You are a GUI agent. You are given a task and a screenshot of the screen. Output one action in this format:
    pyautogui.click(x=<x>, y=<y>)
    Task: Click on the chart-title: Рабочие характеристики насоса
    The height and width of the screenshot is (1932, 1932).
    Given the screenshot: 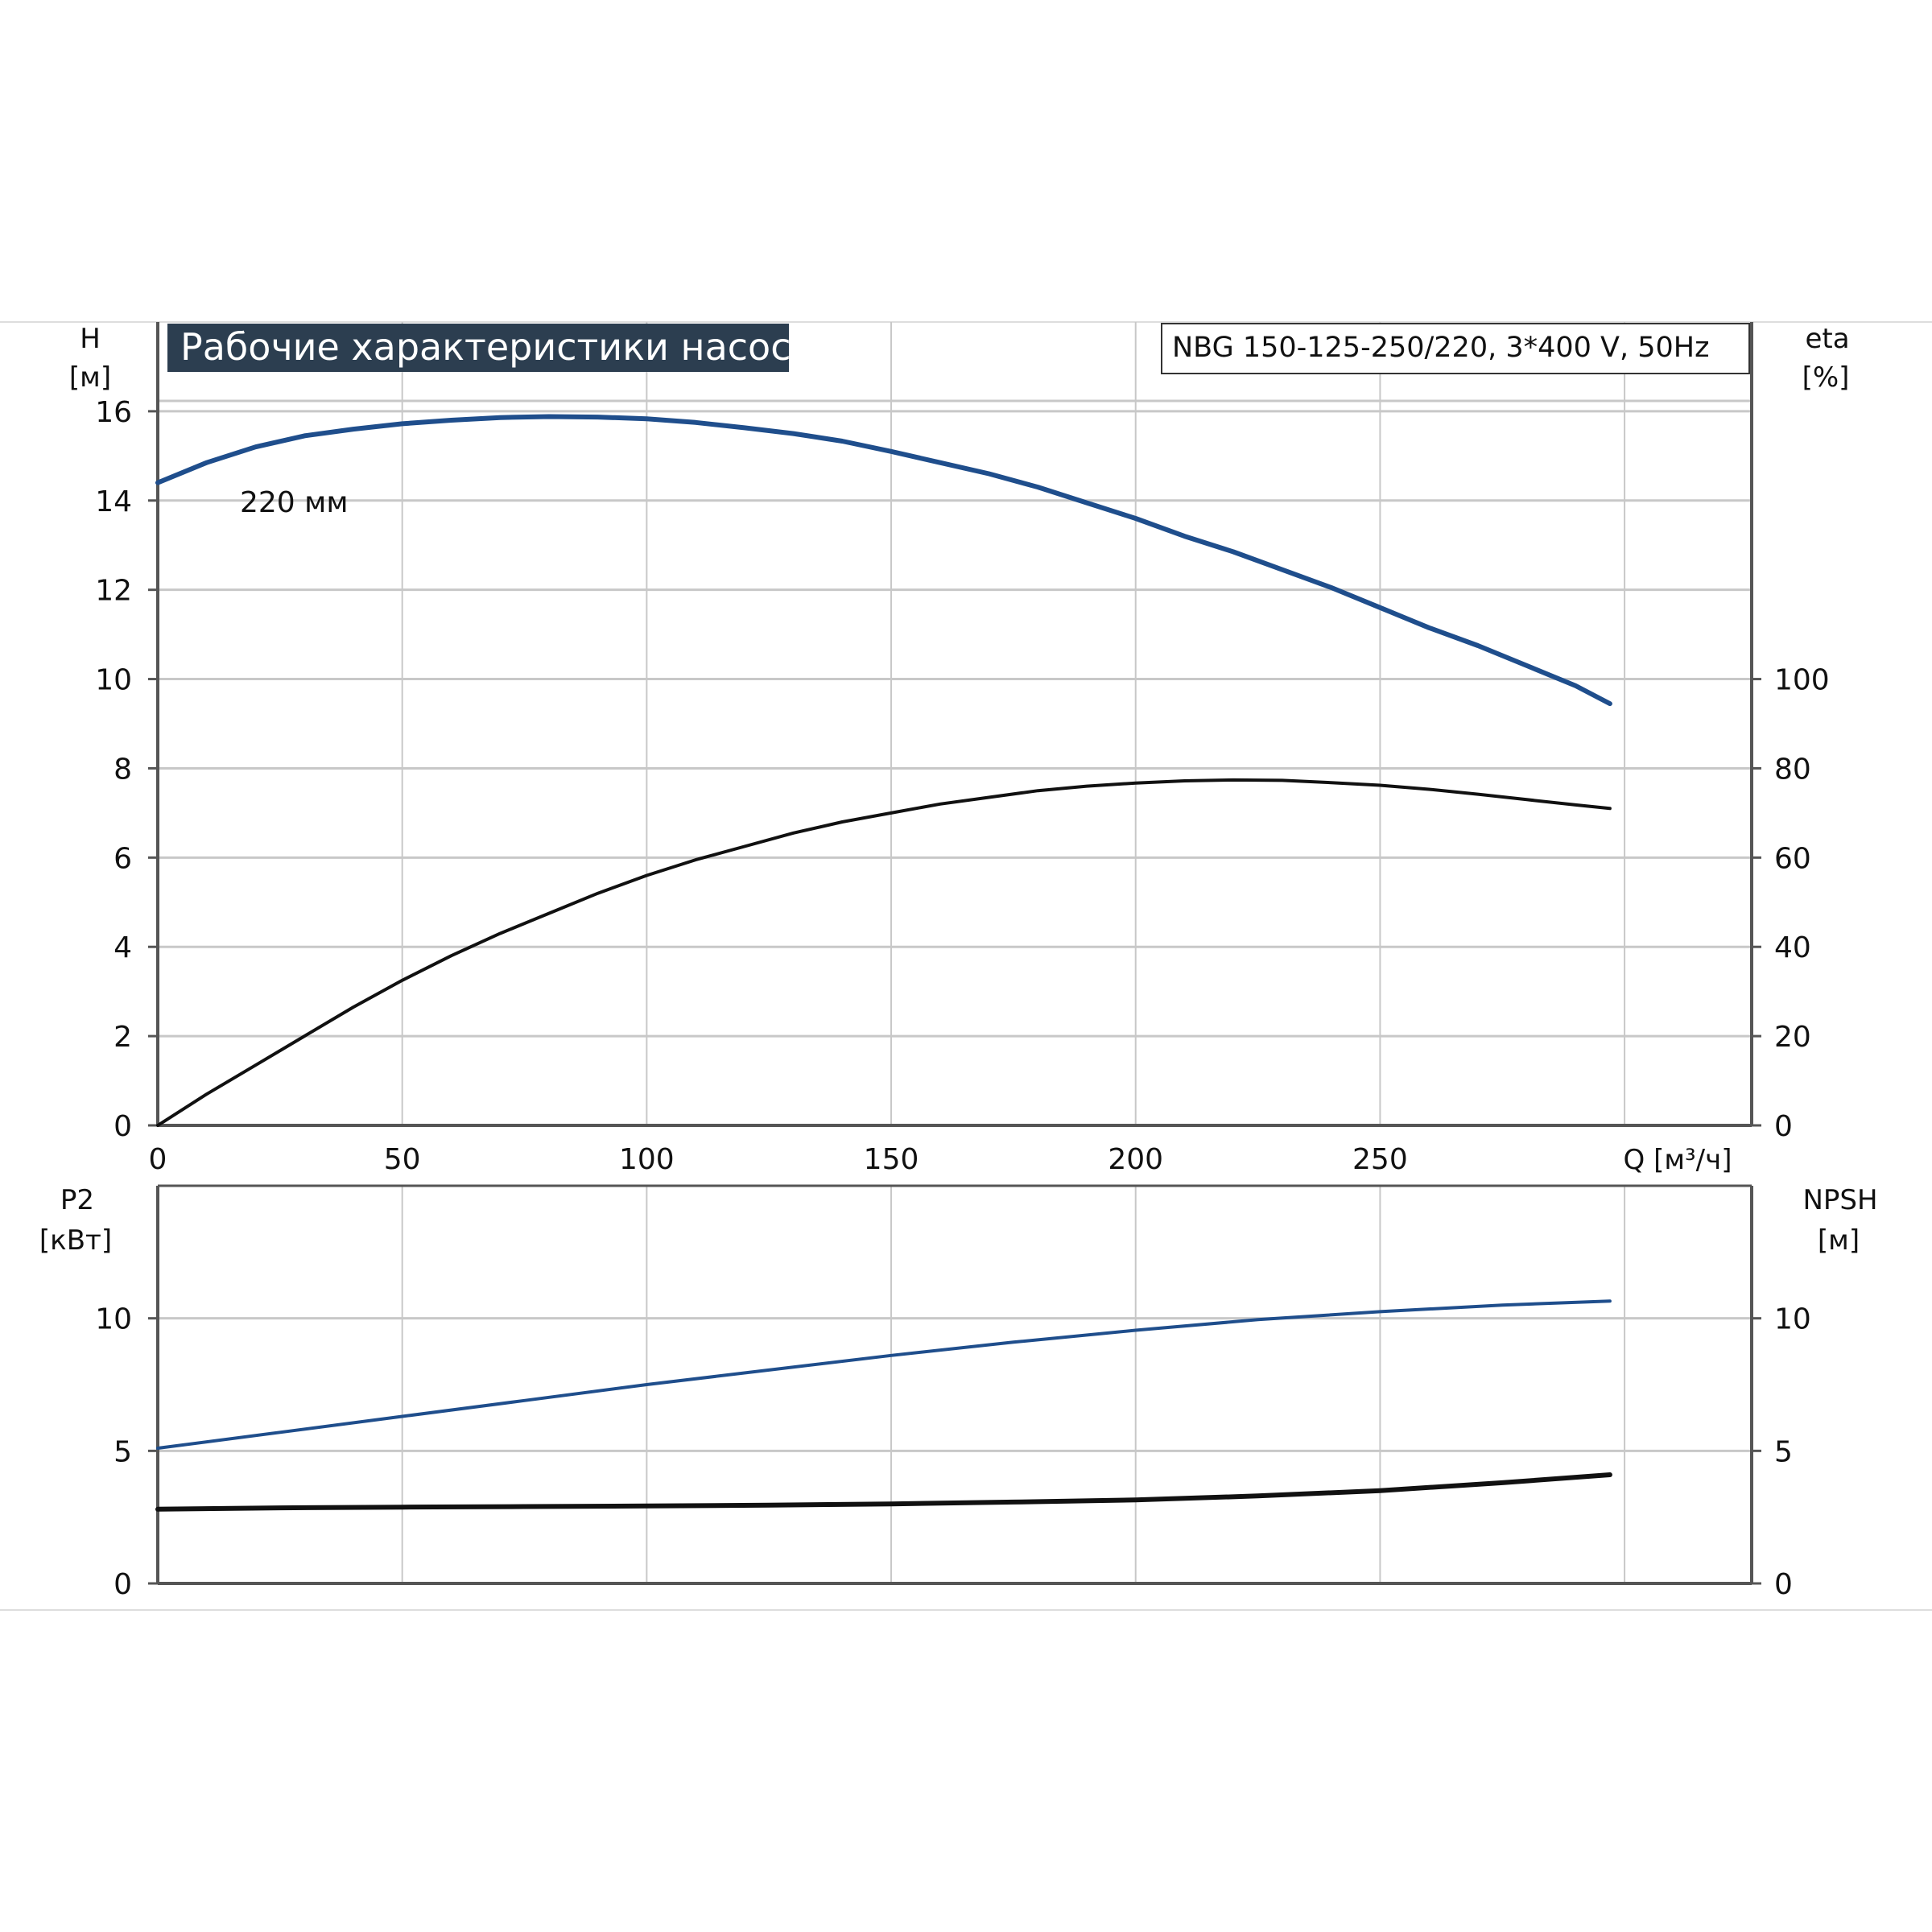 What is the action you would take?
    pyautogui.click(x=497, y=347)
    